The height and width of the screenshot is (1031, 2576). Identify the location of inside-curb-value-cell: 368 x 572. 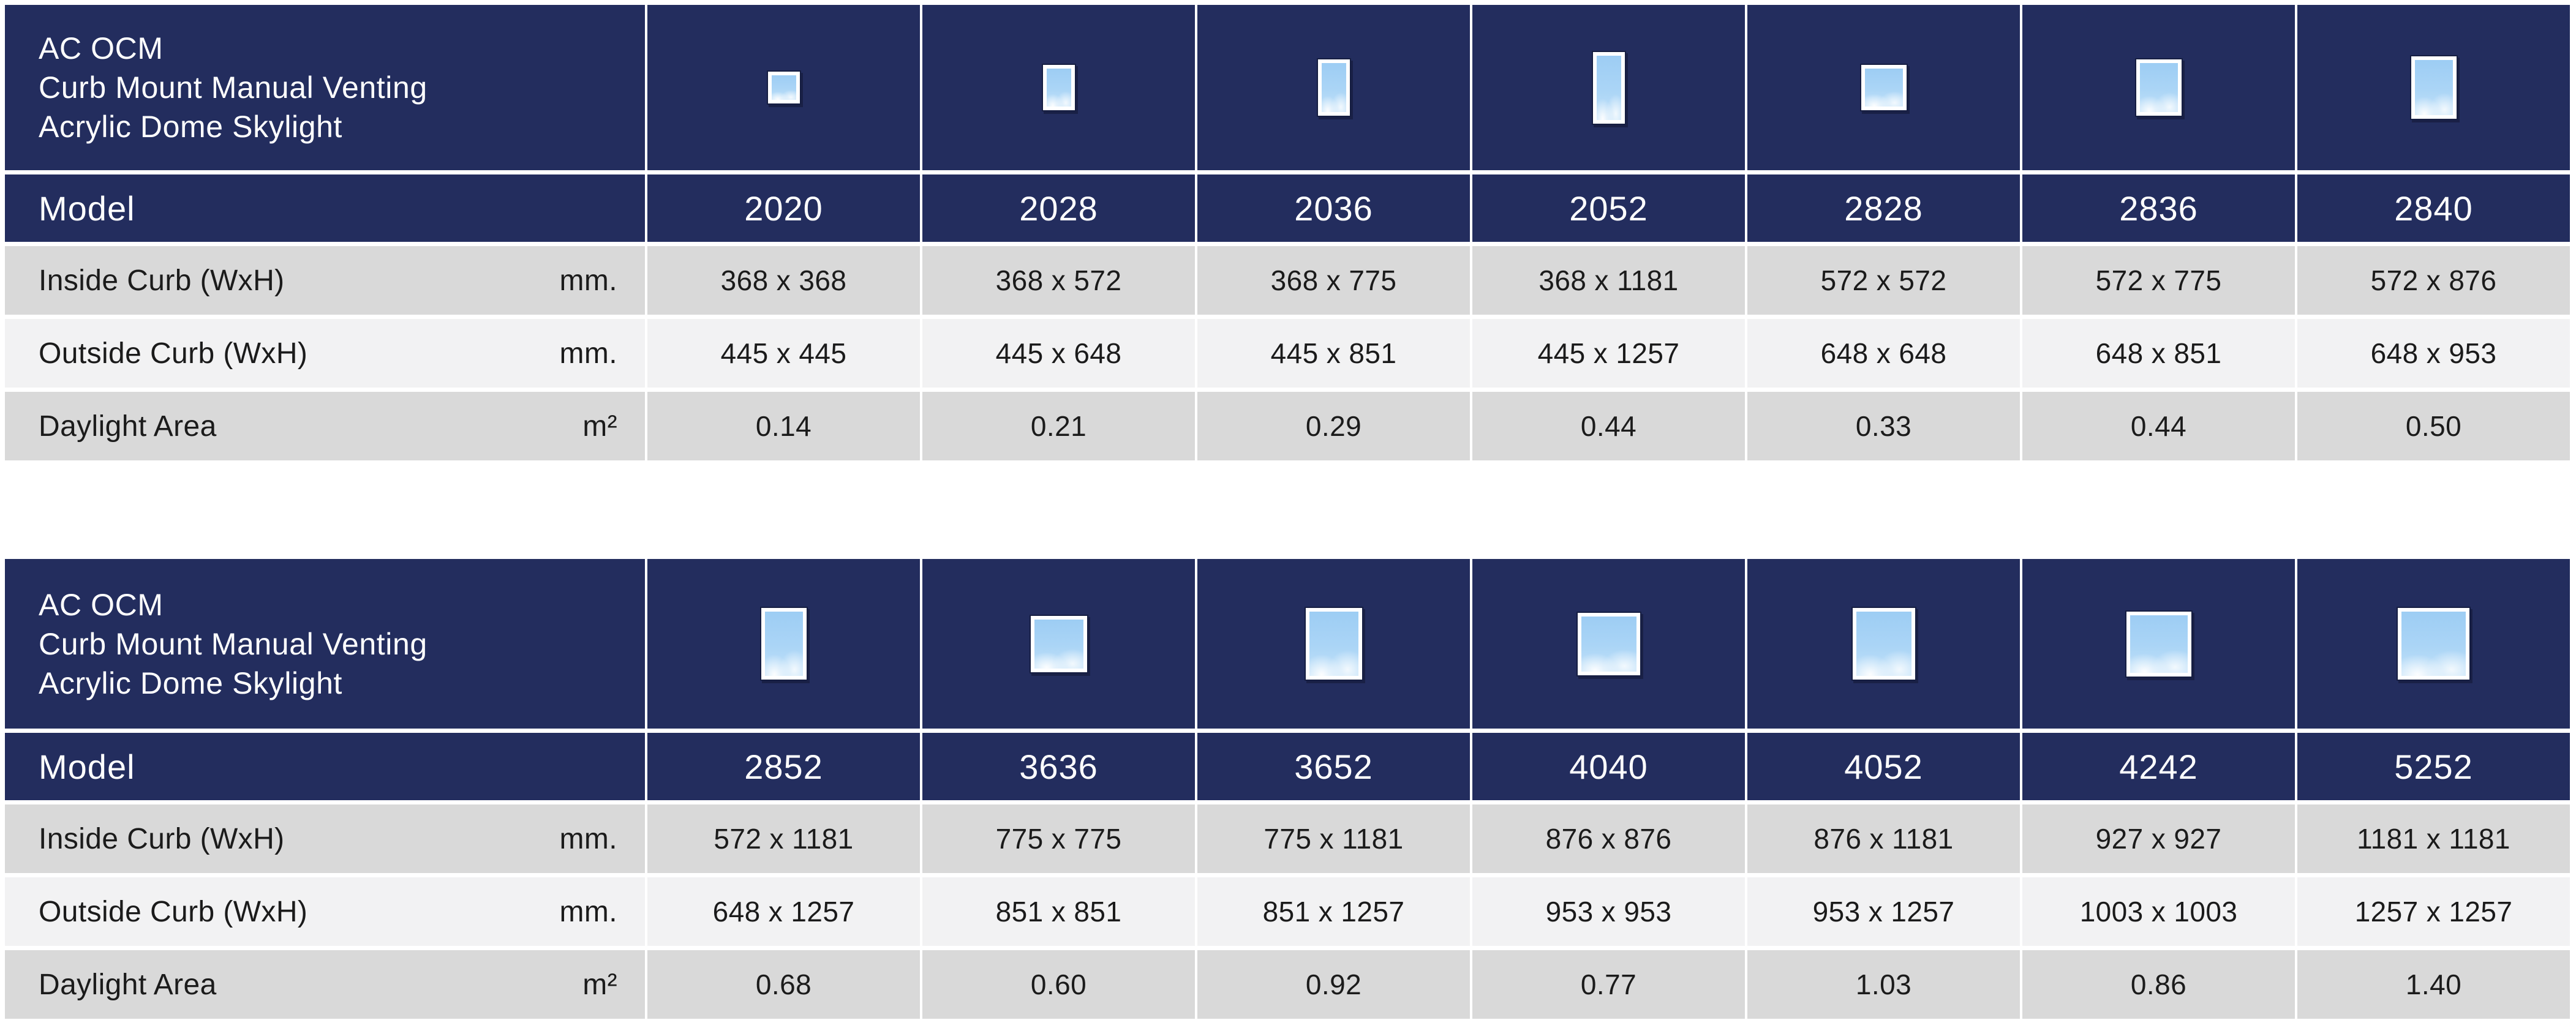
(1058, 280).